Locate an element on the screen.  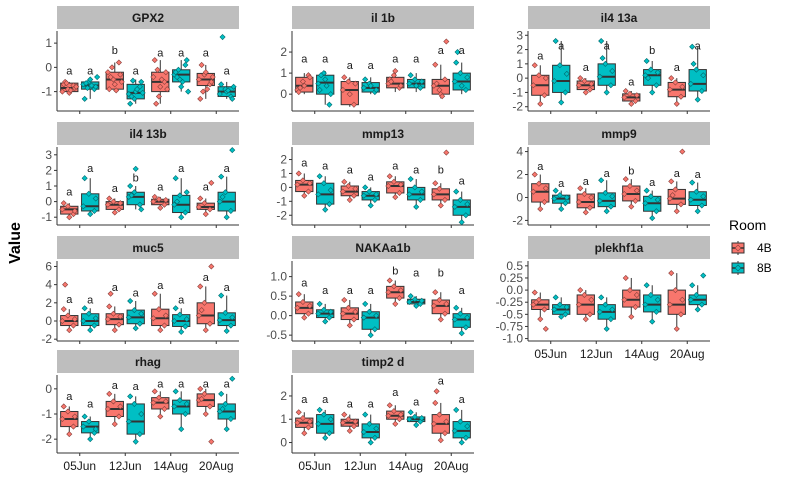
panel-title: rhag is located at coordinates (148, 362).